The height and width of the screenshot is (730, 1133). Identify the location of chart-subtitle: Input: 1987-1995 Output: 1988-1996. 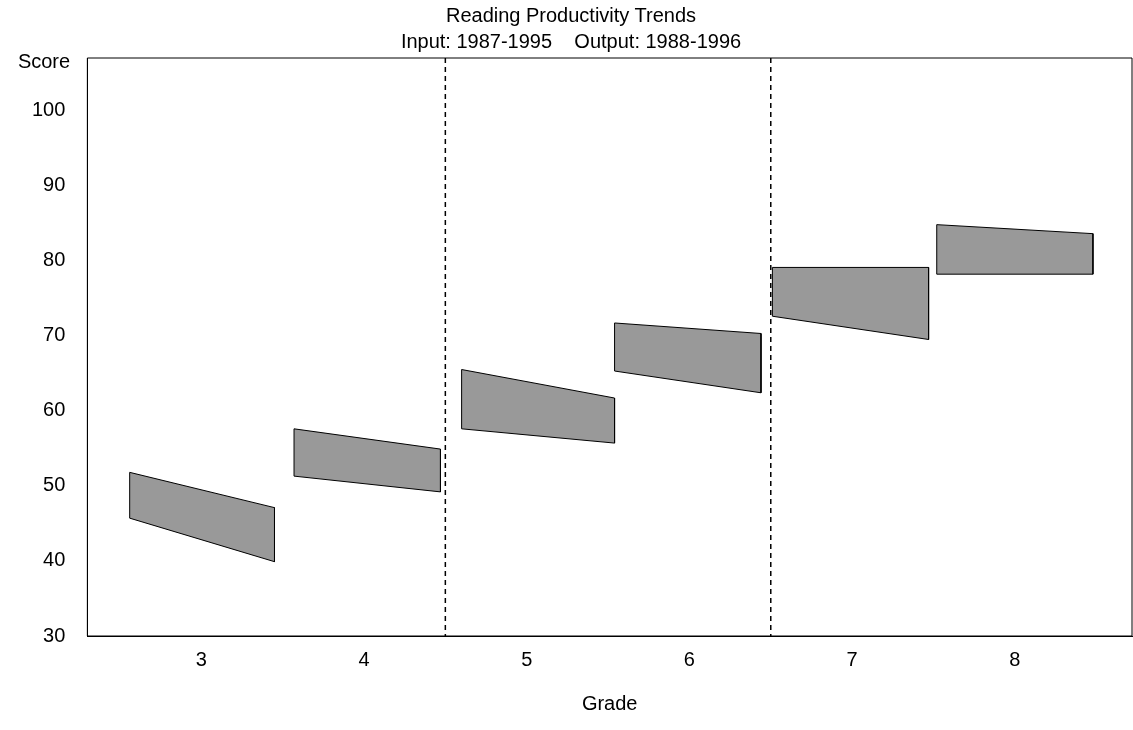
(571, 40).